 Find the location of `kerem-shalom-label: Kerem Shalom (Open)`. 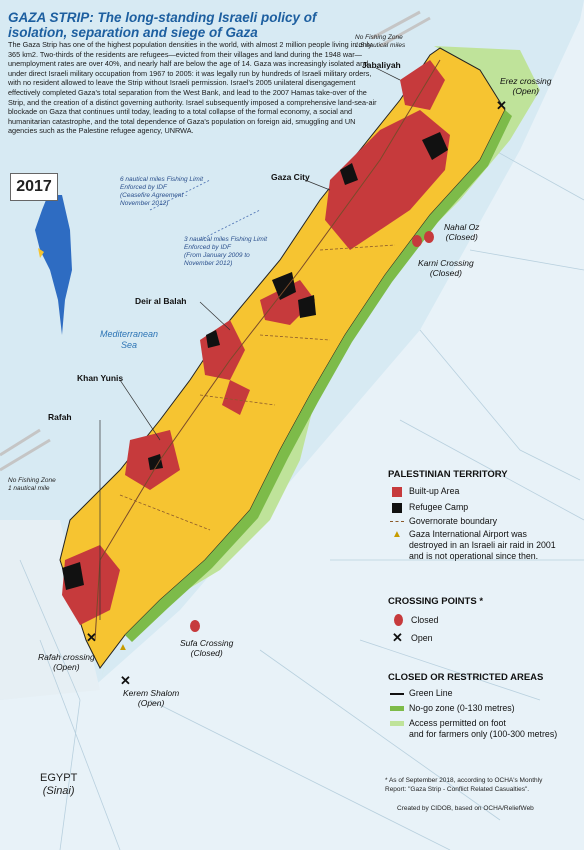

kerem-shalom-label: Kerem Shalom (Open) is located at coordinates (151, 698).